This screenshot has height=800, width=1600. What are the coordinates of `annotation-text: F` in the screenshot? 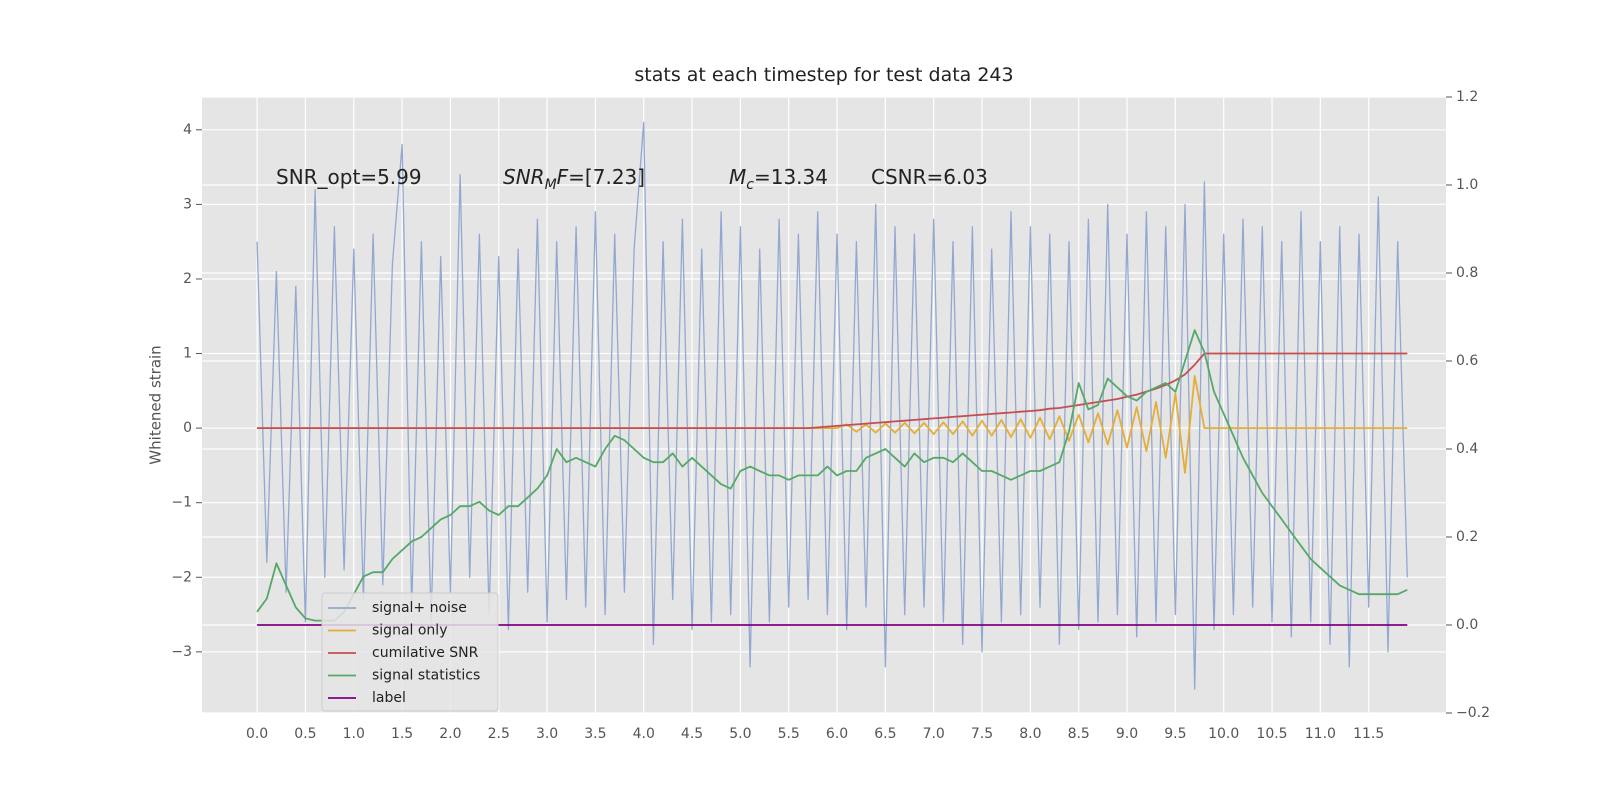 It's located at (563, 177).